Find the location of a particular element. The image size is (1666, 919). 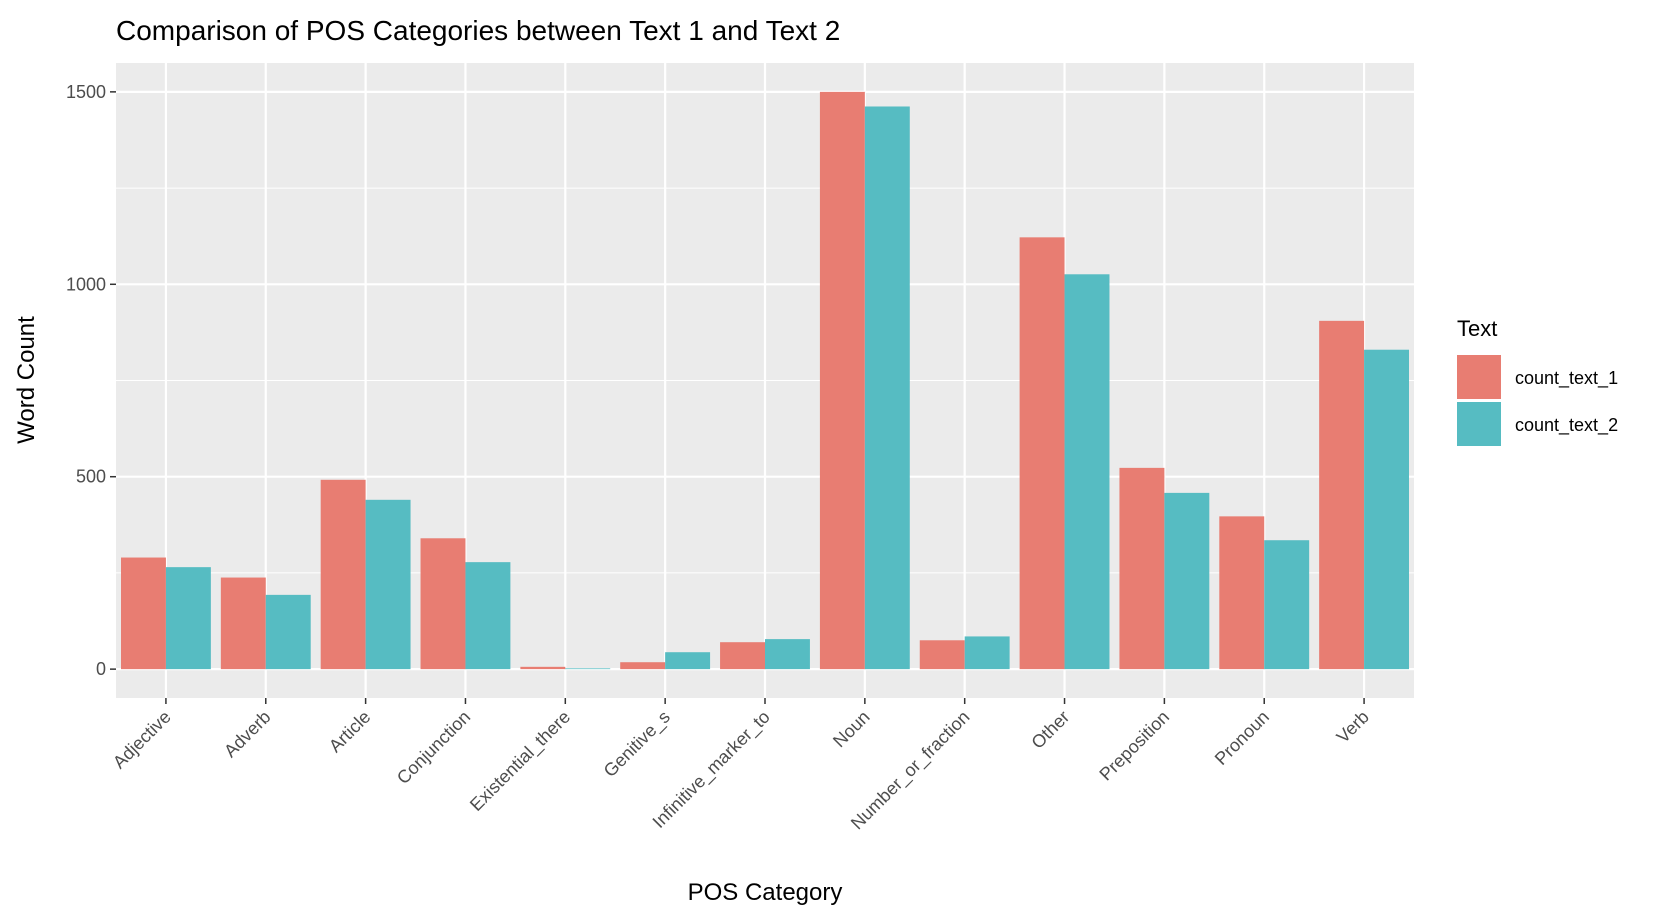

x-tick-label: Existential_there is located at coordinates (520, 761).